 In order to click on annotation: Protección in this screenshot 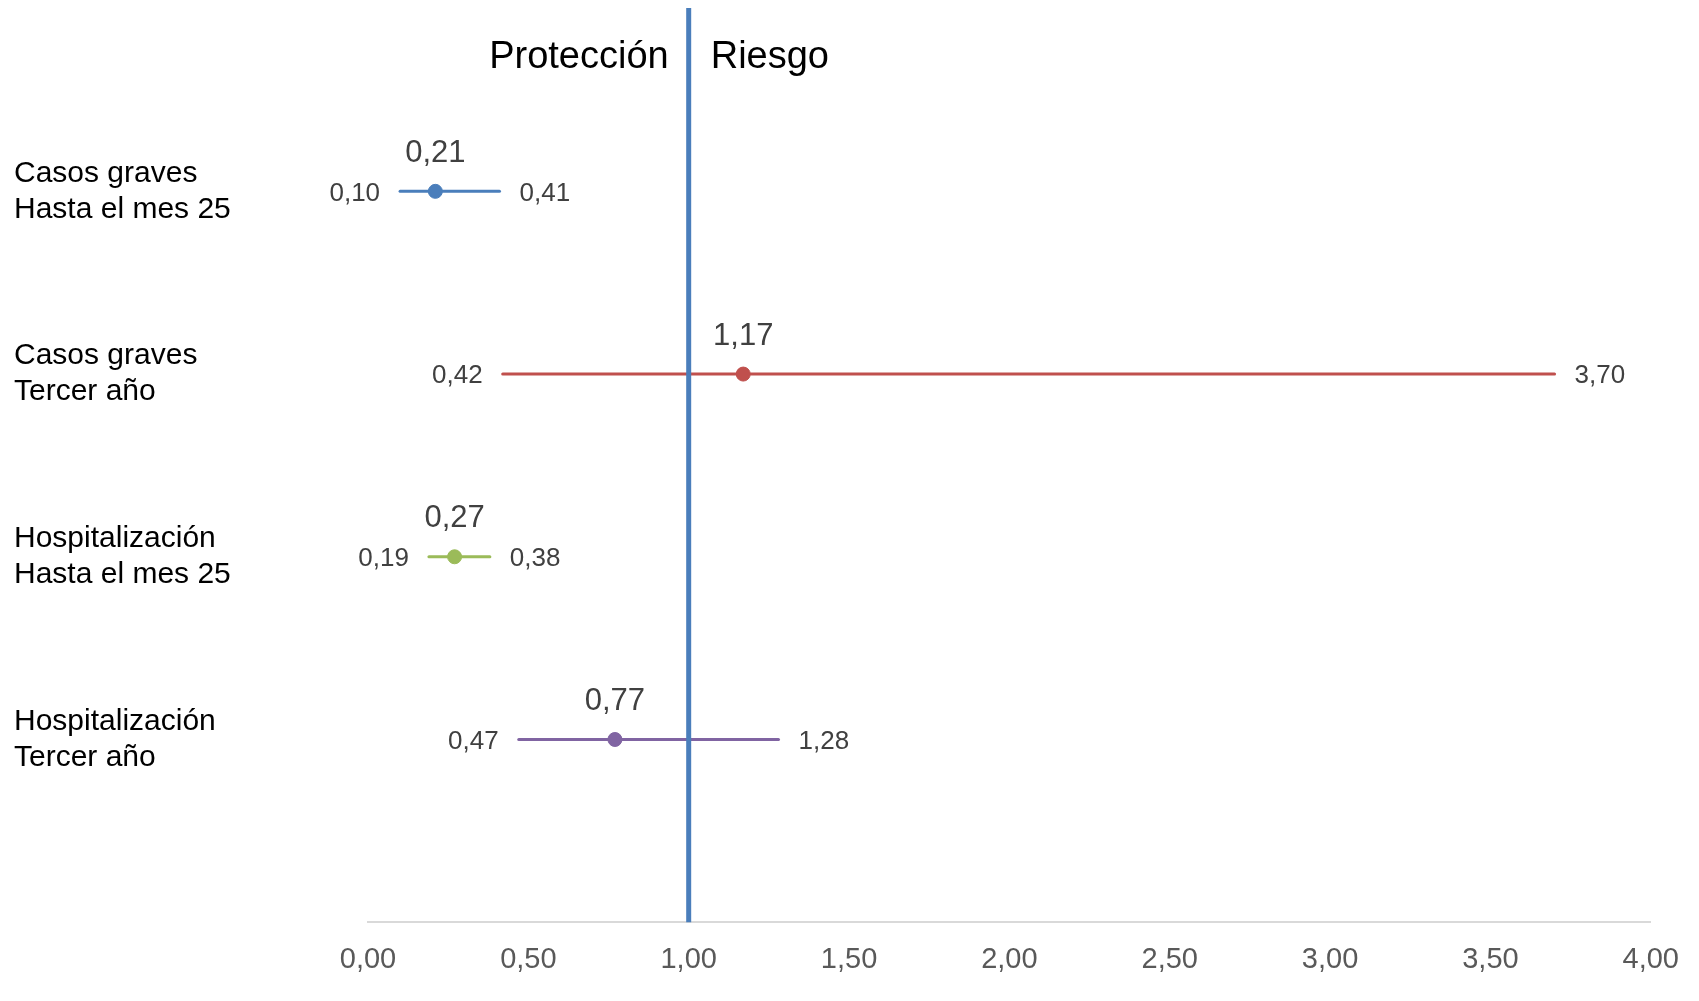, I will do `click(579, 55)`.